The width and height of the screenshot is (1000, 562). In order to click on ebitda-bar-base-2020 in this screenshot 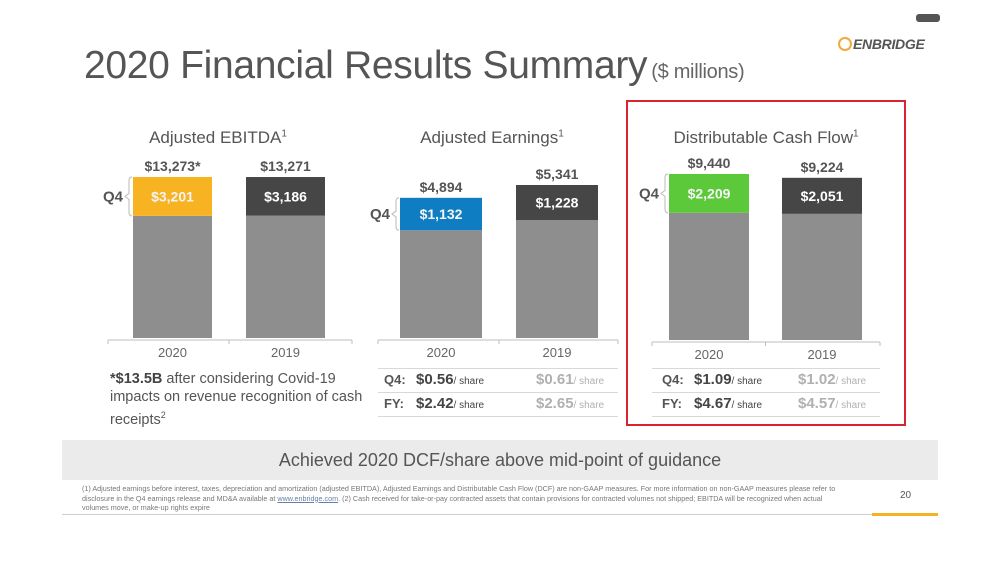, I will do `click(172, 276)`.